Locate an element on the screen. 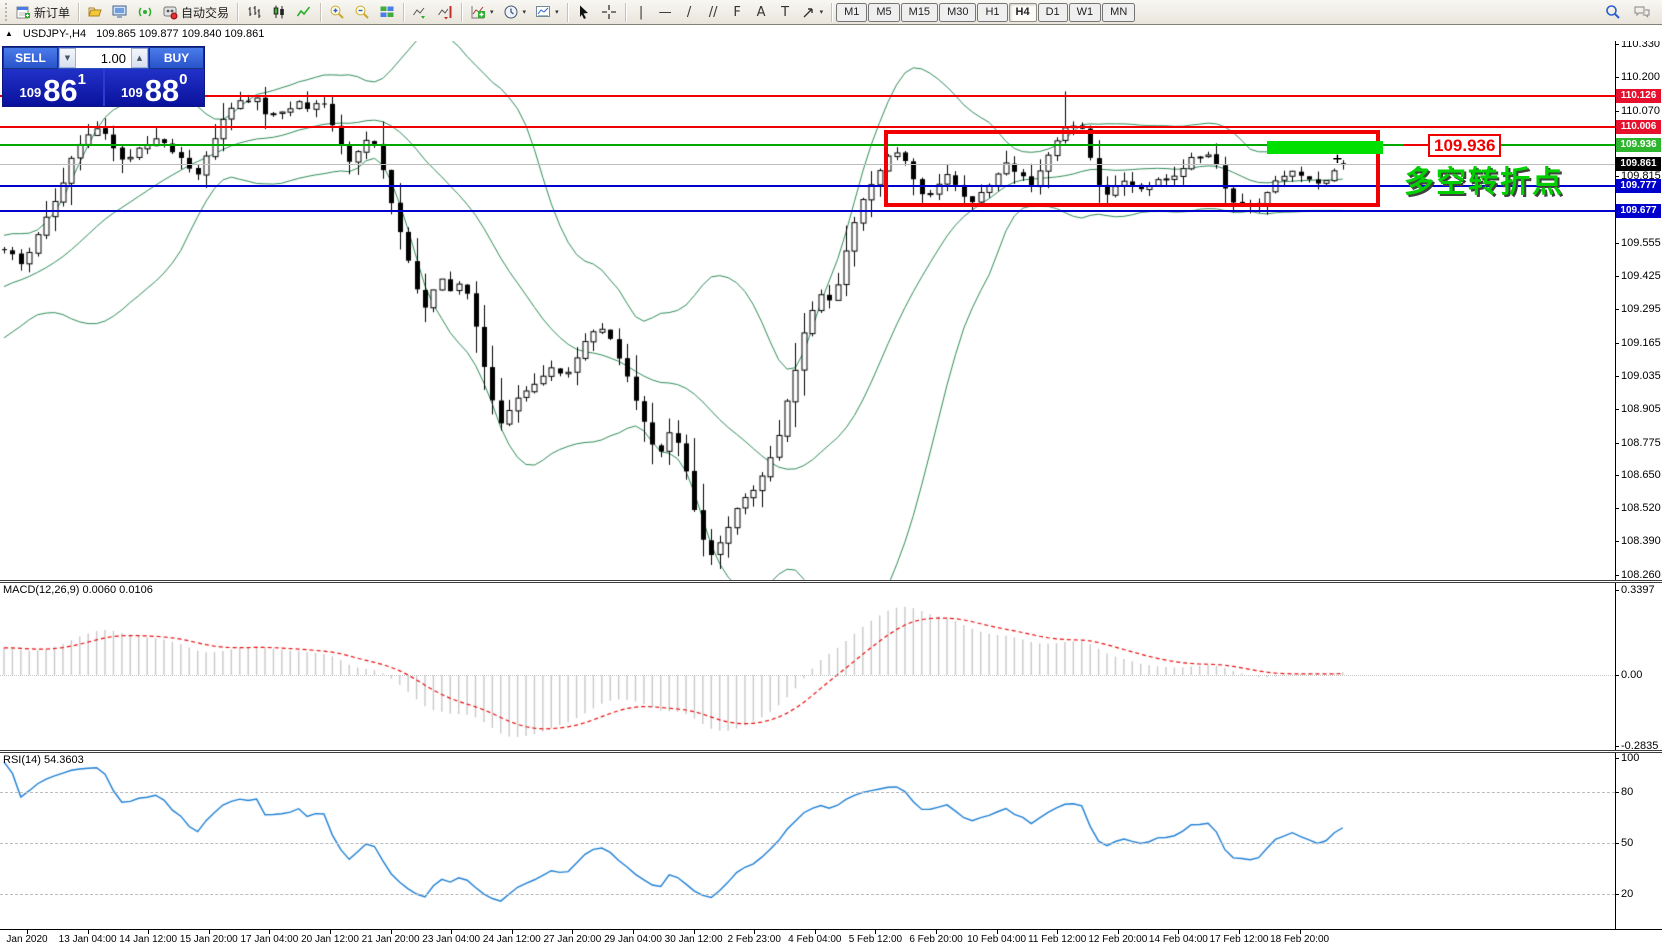 The width and height of the screenshot is (1662, 949). pane-separator-rsi is located at coordinates (831, 751).